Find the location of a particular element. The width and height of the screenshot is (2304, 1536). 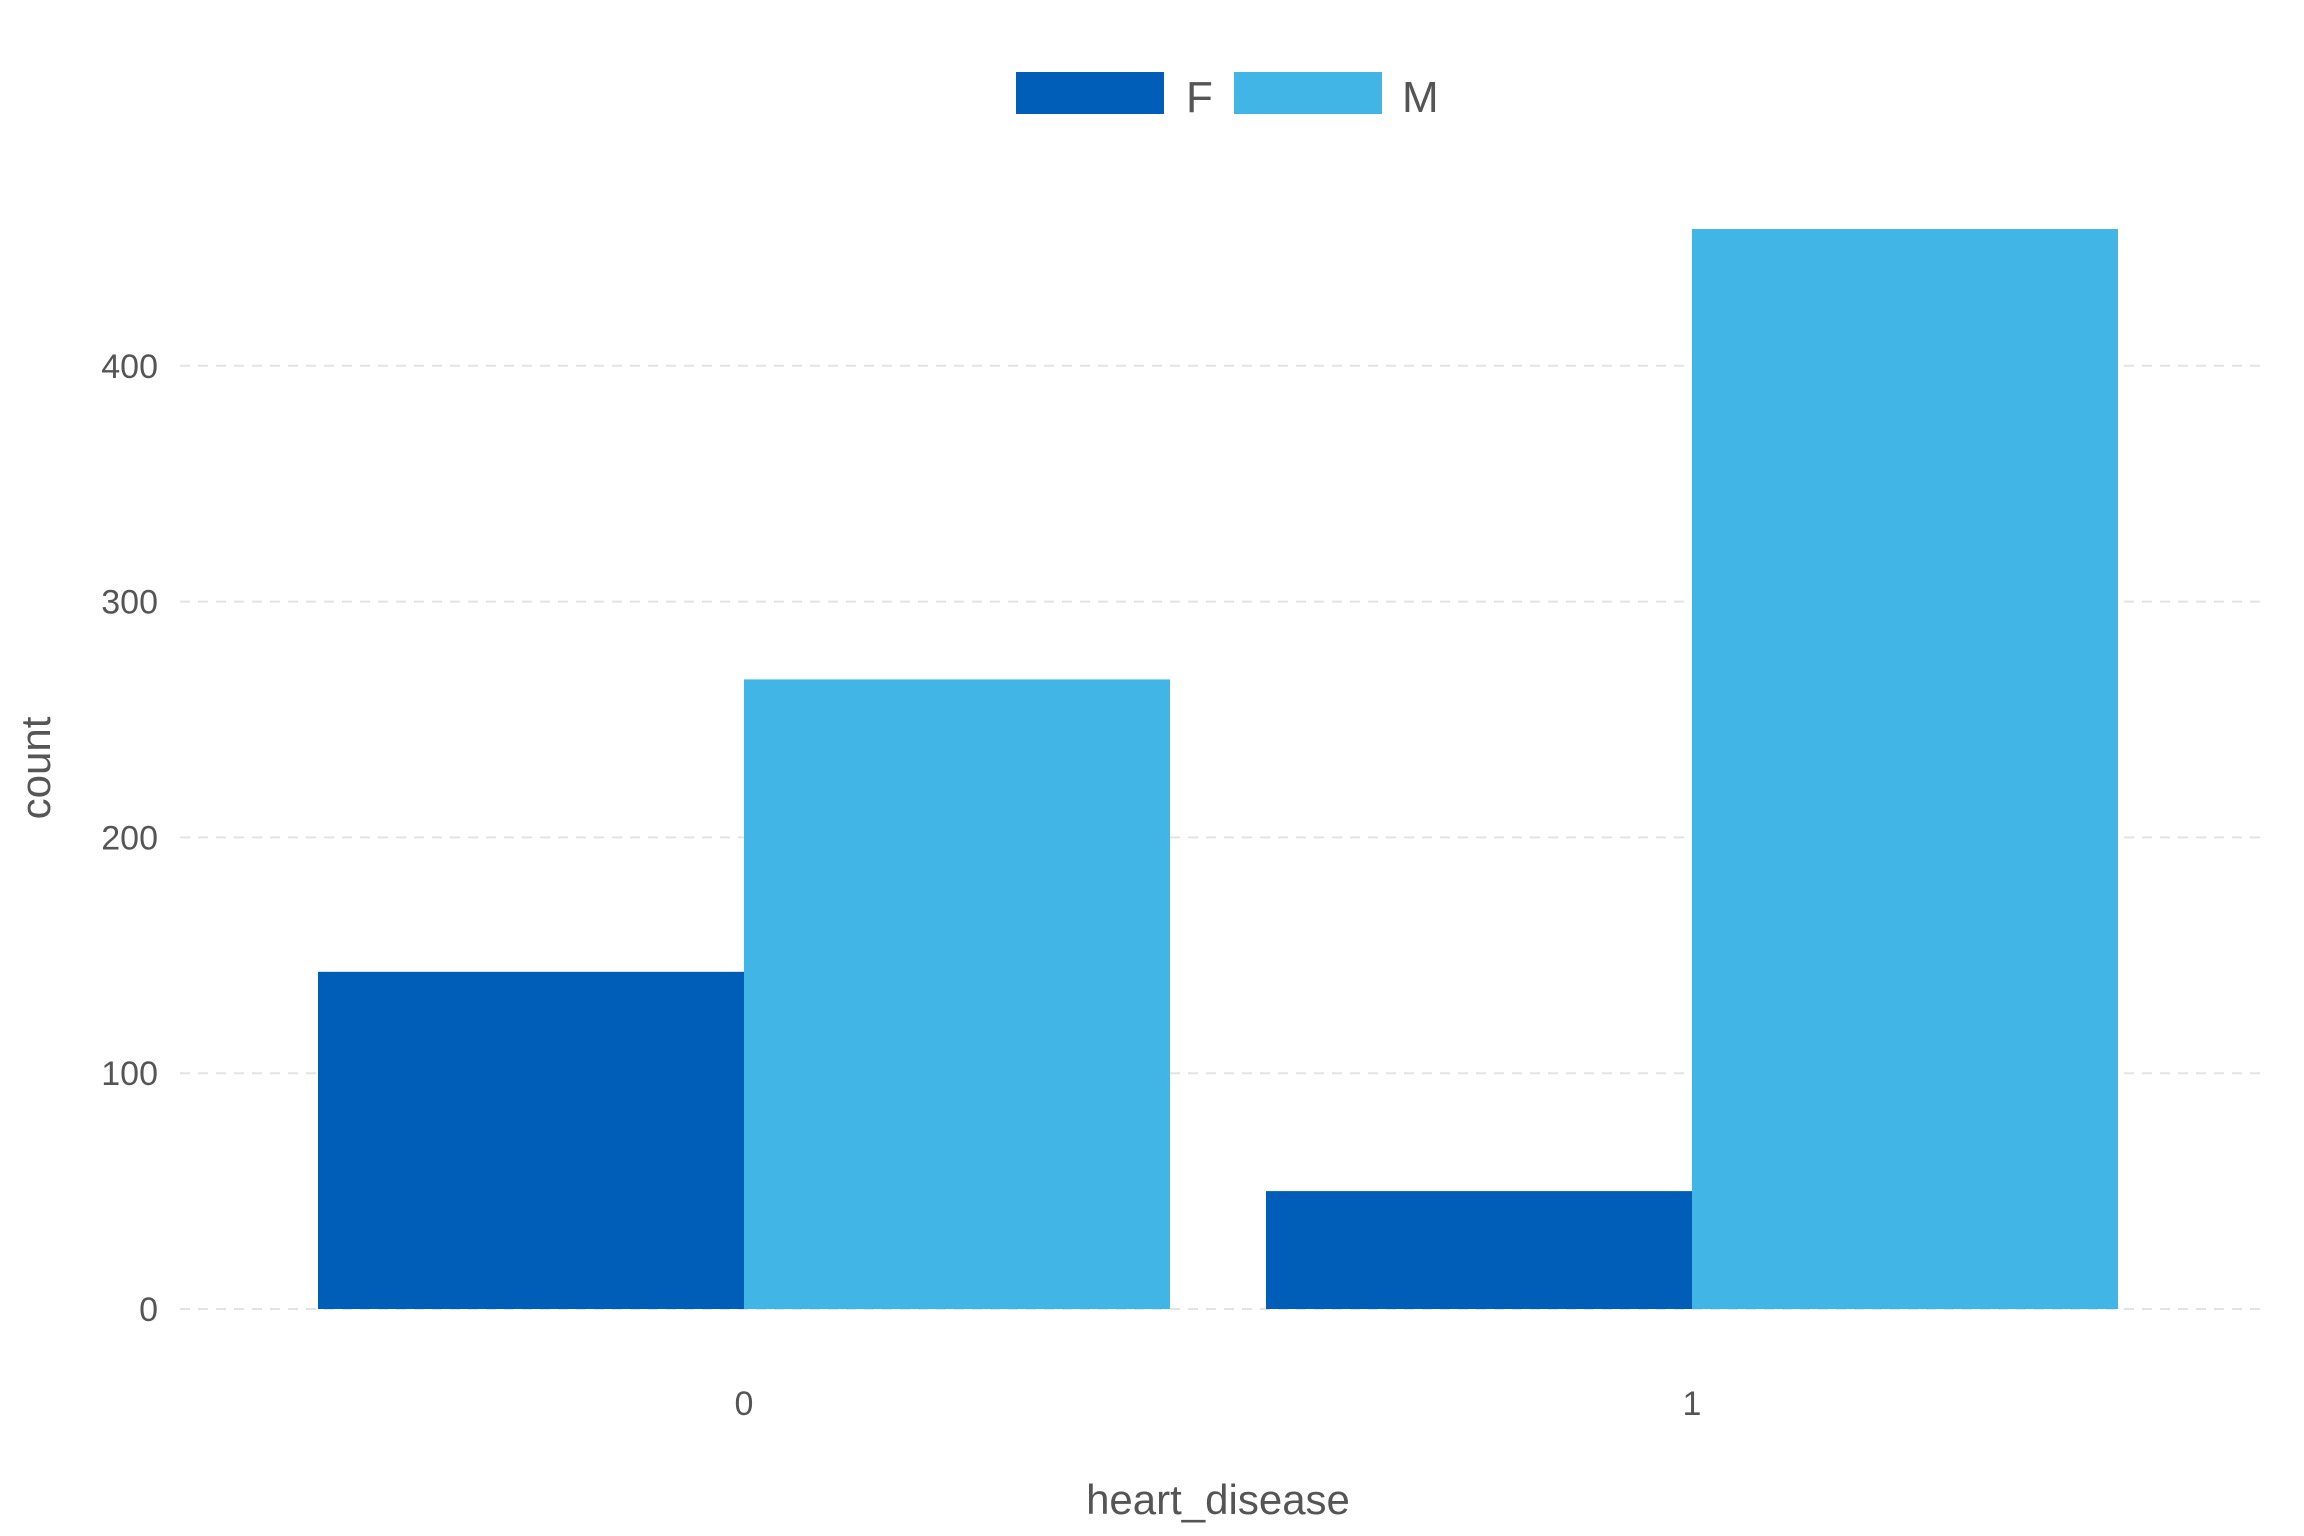

legend-swatch-F is located at coordinates (1090, 93).